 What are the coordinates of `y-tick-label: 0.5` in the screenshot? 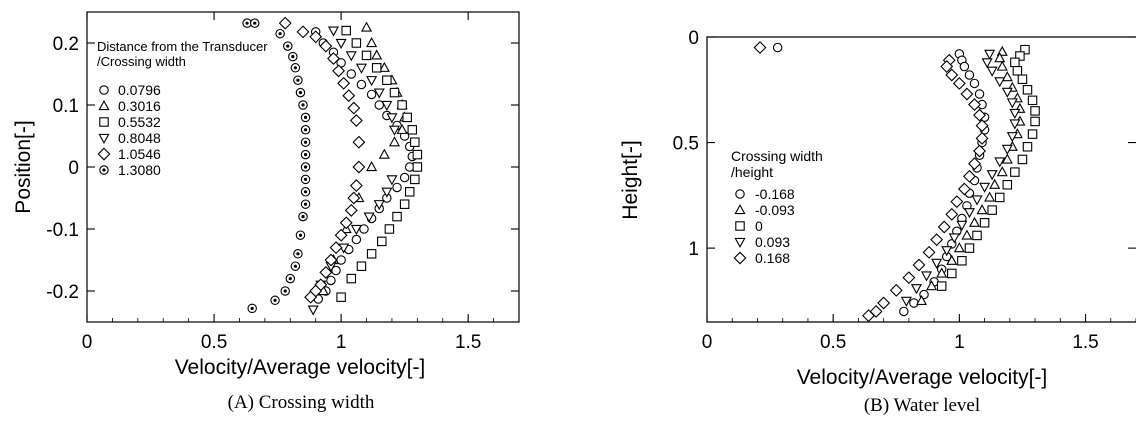 It's located at (686, 144).